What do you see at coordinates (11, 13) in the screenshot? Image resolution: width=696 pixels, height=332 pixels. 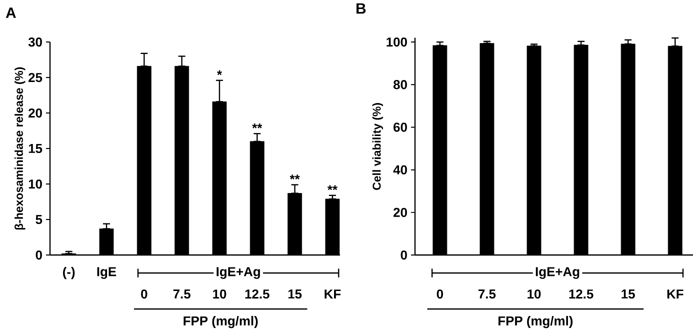 I see `chart-title: A` at bounding box center [11, 13].